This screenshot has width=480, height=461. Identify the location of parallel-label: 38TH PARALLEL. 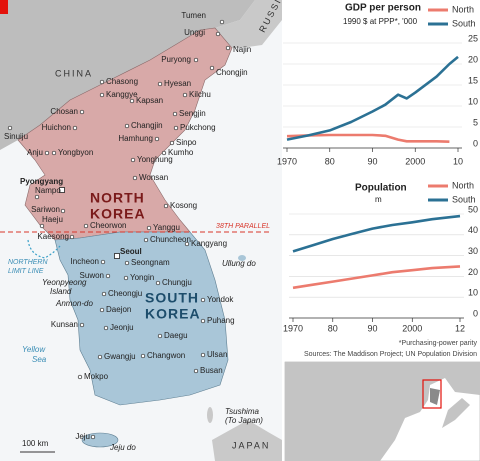
(243, 226).